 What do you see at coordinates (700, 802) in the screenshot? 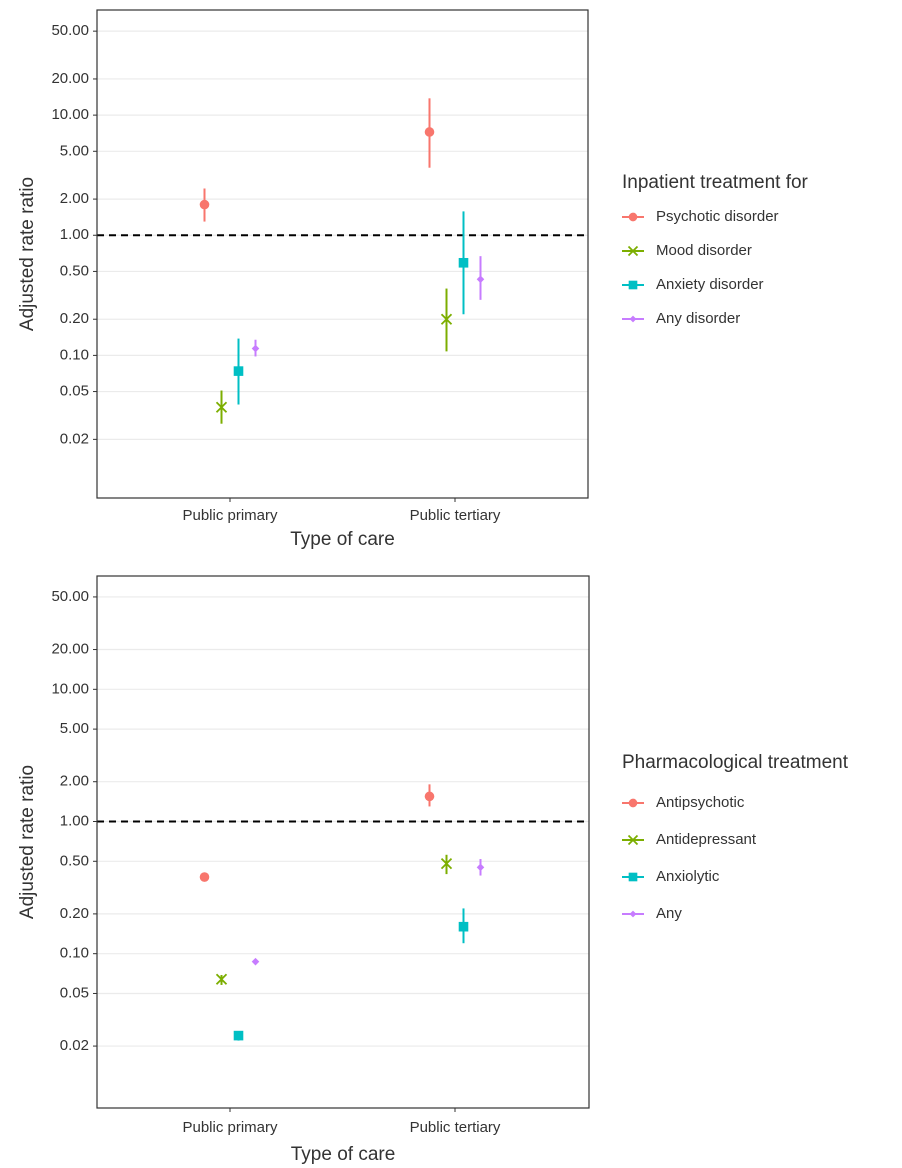
I see `legend-label: Antipsychotic` at bounding box center [700, 802].